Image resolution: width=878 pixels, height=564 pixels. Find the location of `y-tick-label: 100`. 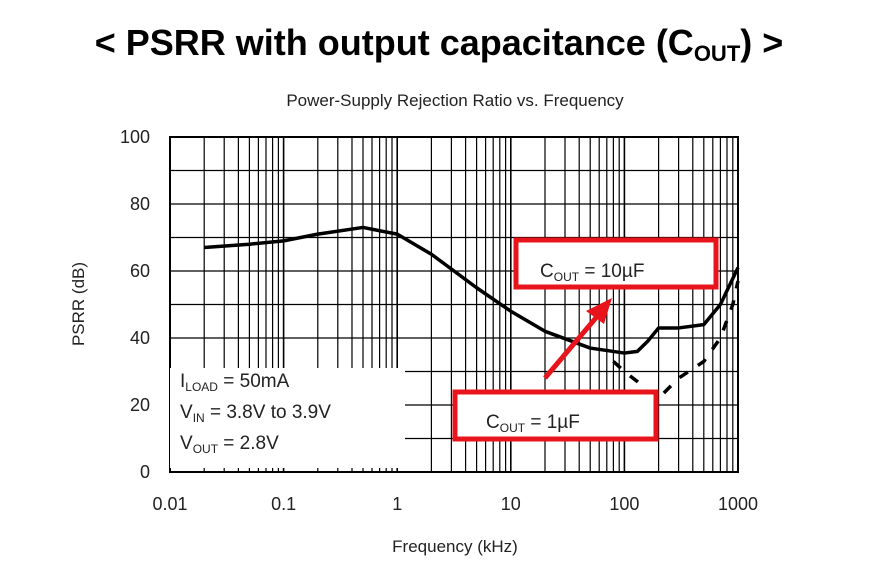

y-tick-label: 100 is located at coordinates (135, 137).